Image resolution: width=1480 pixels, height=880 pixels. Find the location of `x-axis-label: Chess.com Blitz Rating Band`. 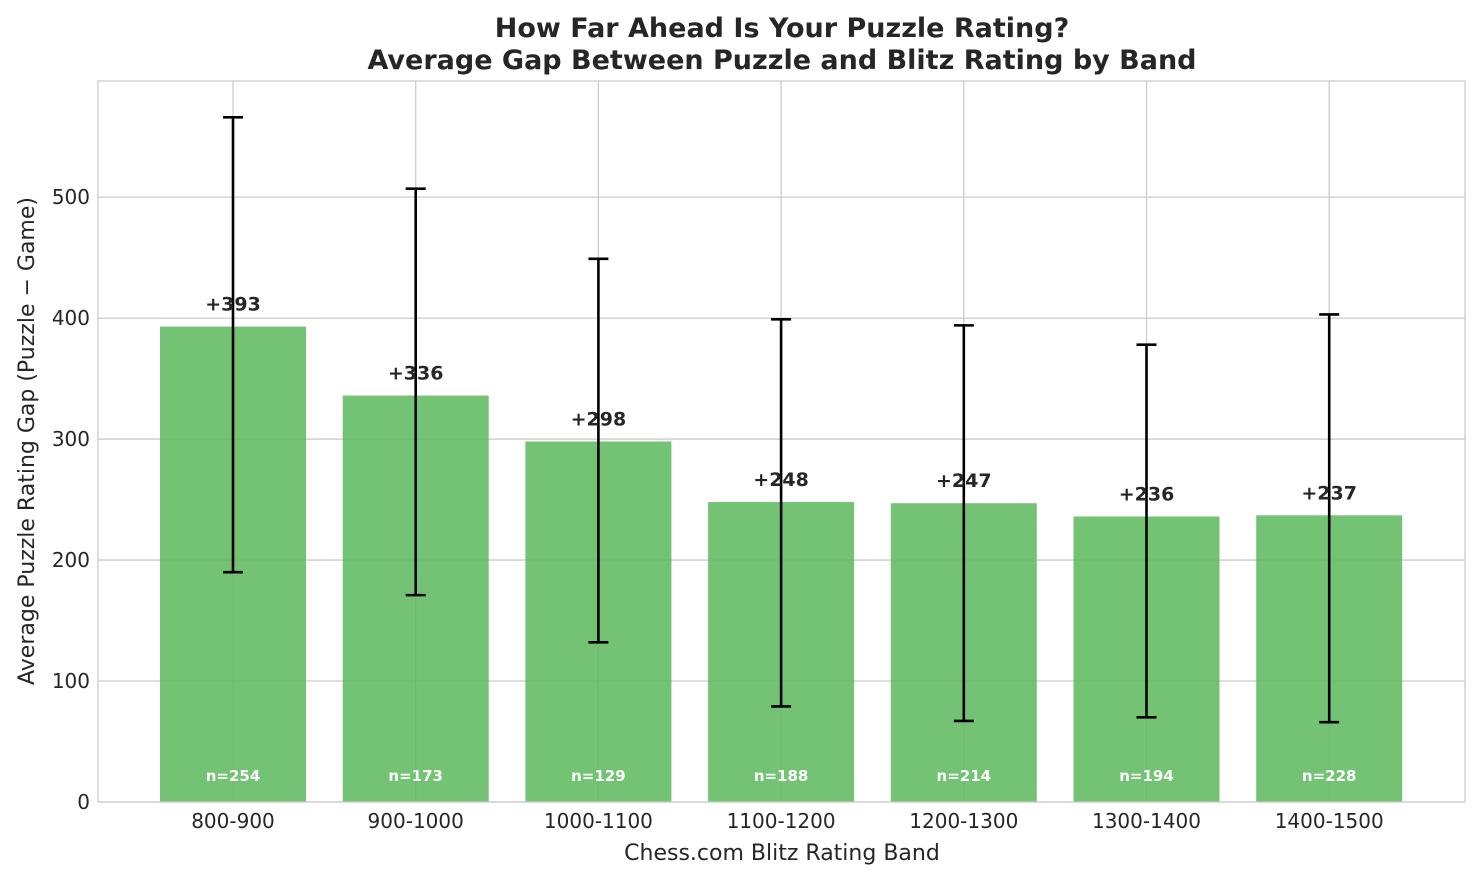

x-axis-label: Chess.com Blitz Rating Band is located at coordinates (782, 853).